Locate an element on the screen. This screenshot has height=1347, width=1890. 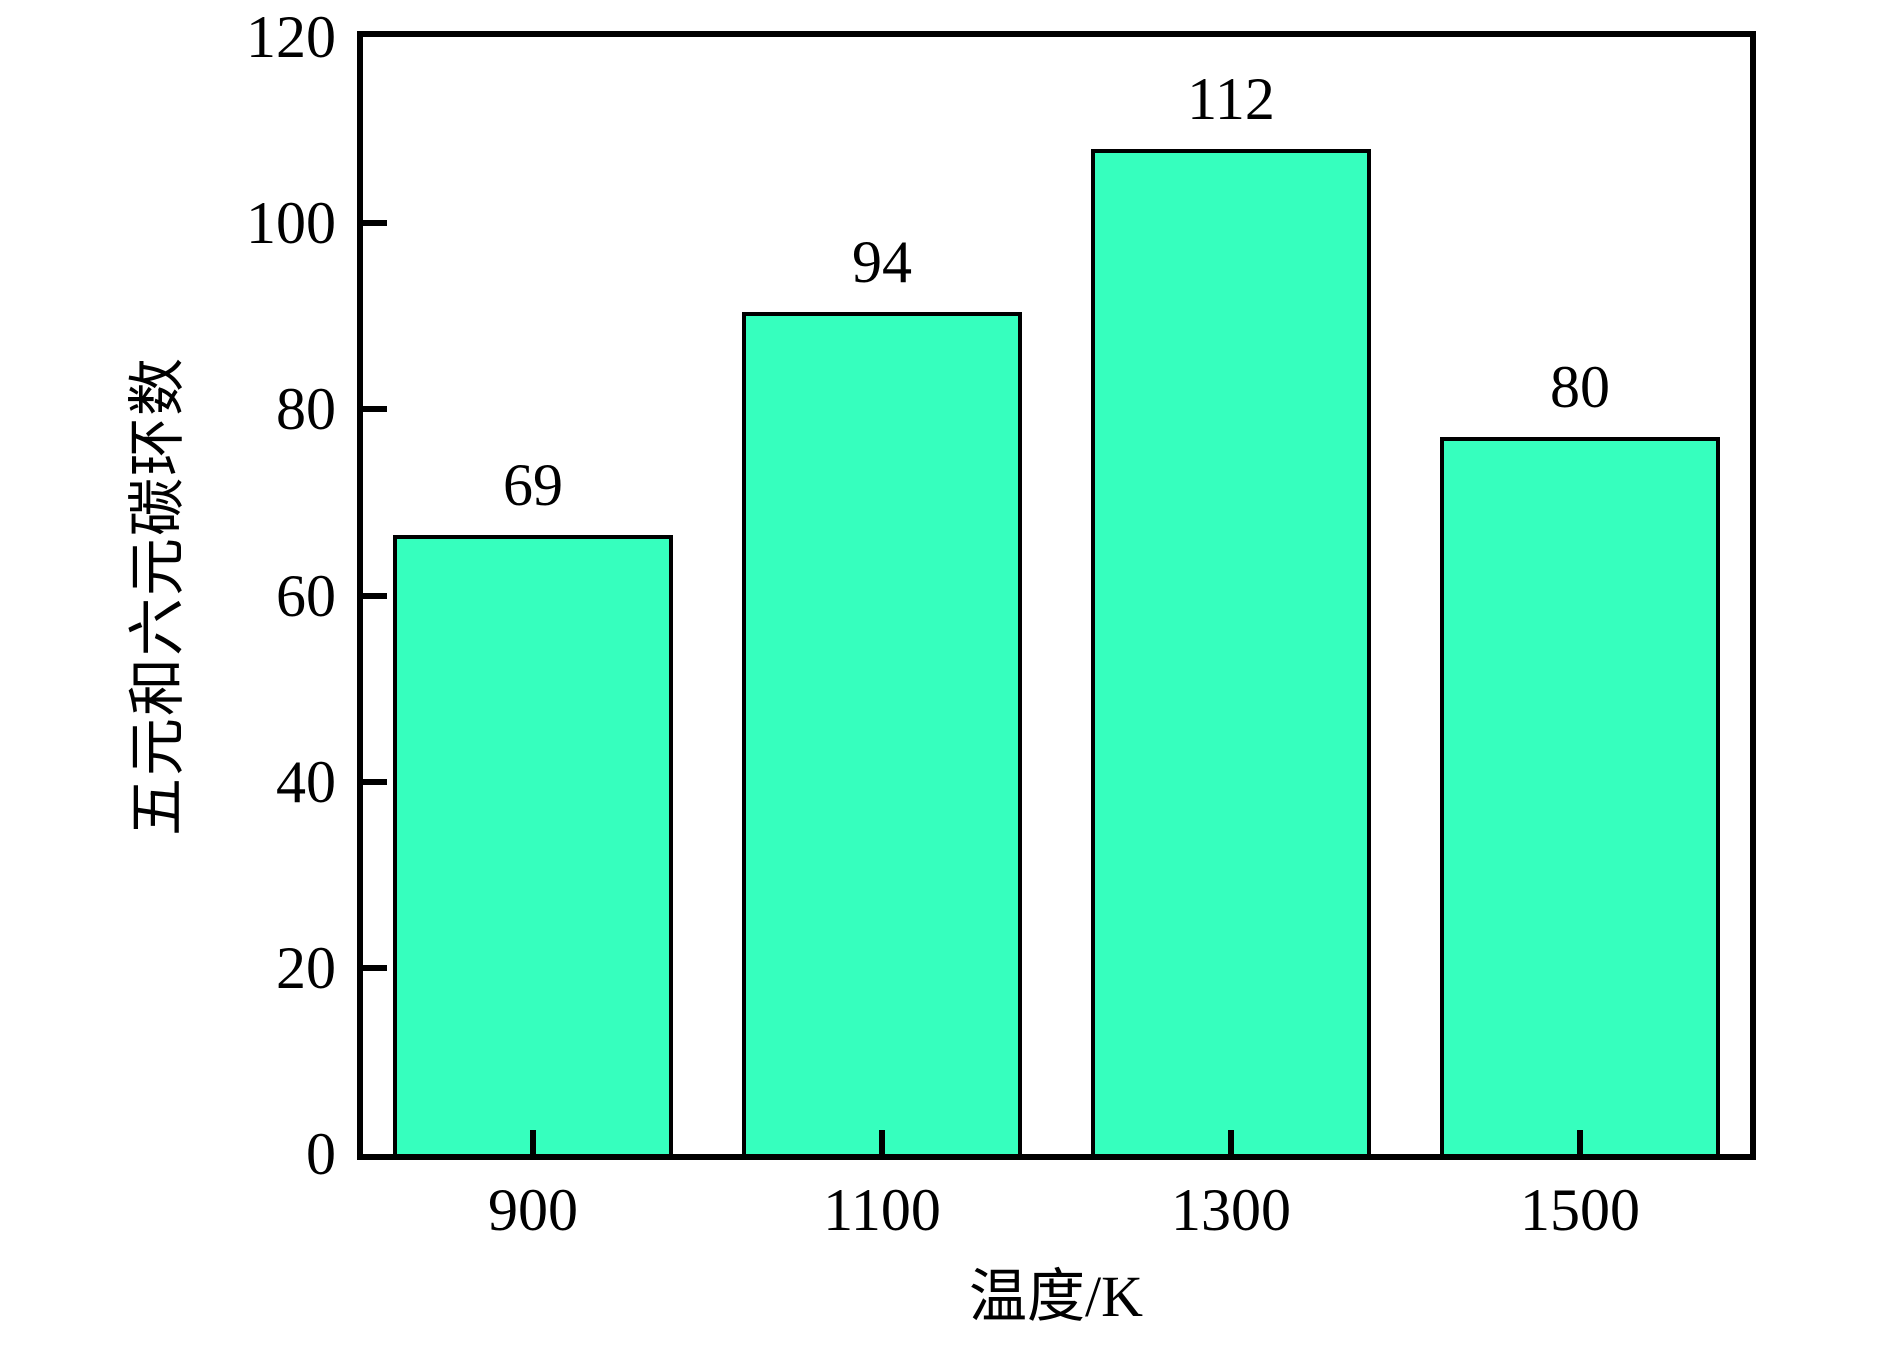
x-tick-label: 1500 is located at coordinates (1580, 1210).